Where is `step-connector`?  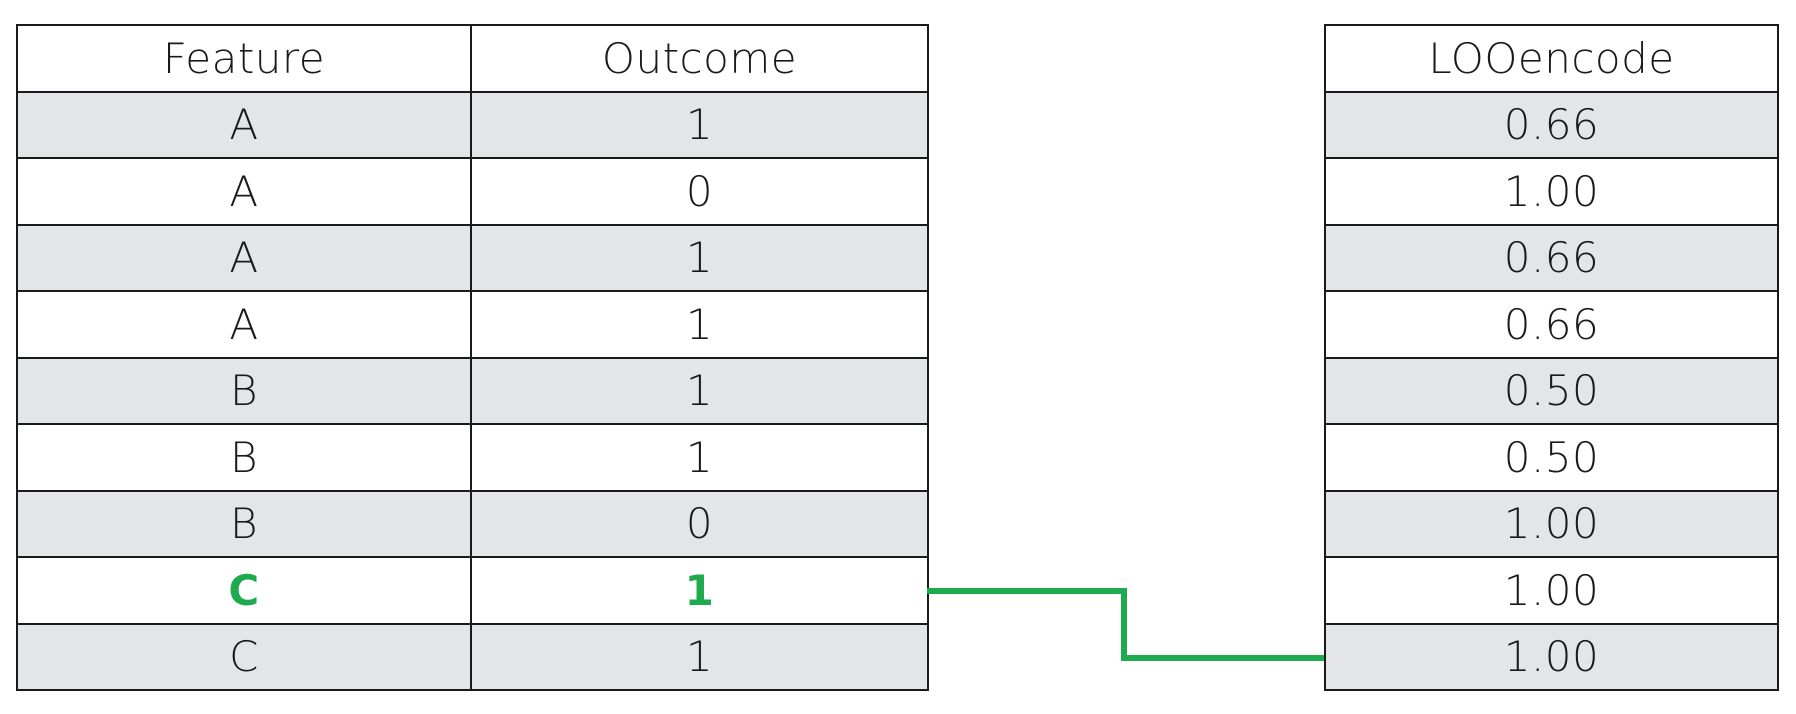 step-connector is located at coordinates (1125, 624).